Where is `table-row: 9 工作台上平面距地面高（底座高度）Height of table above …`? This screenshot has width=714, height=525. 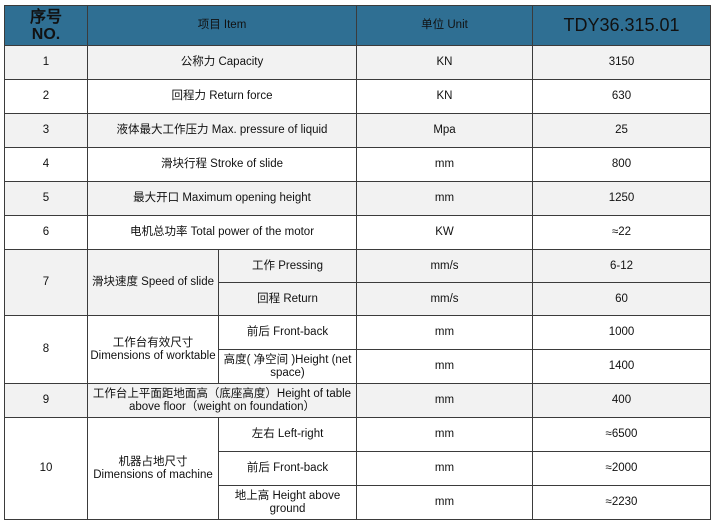 table-row: 9 工作台上平面距地面高（底座高度）Height of table above … is located at coordinates (357, 400).